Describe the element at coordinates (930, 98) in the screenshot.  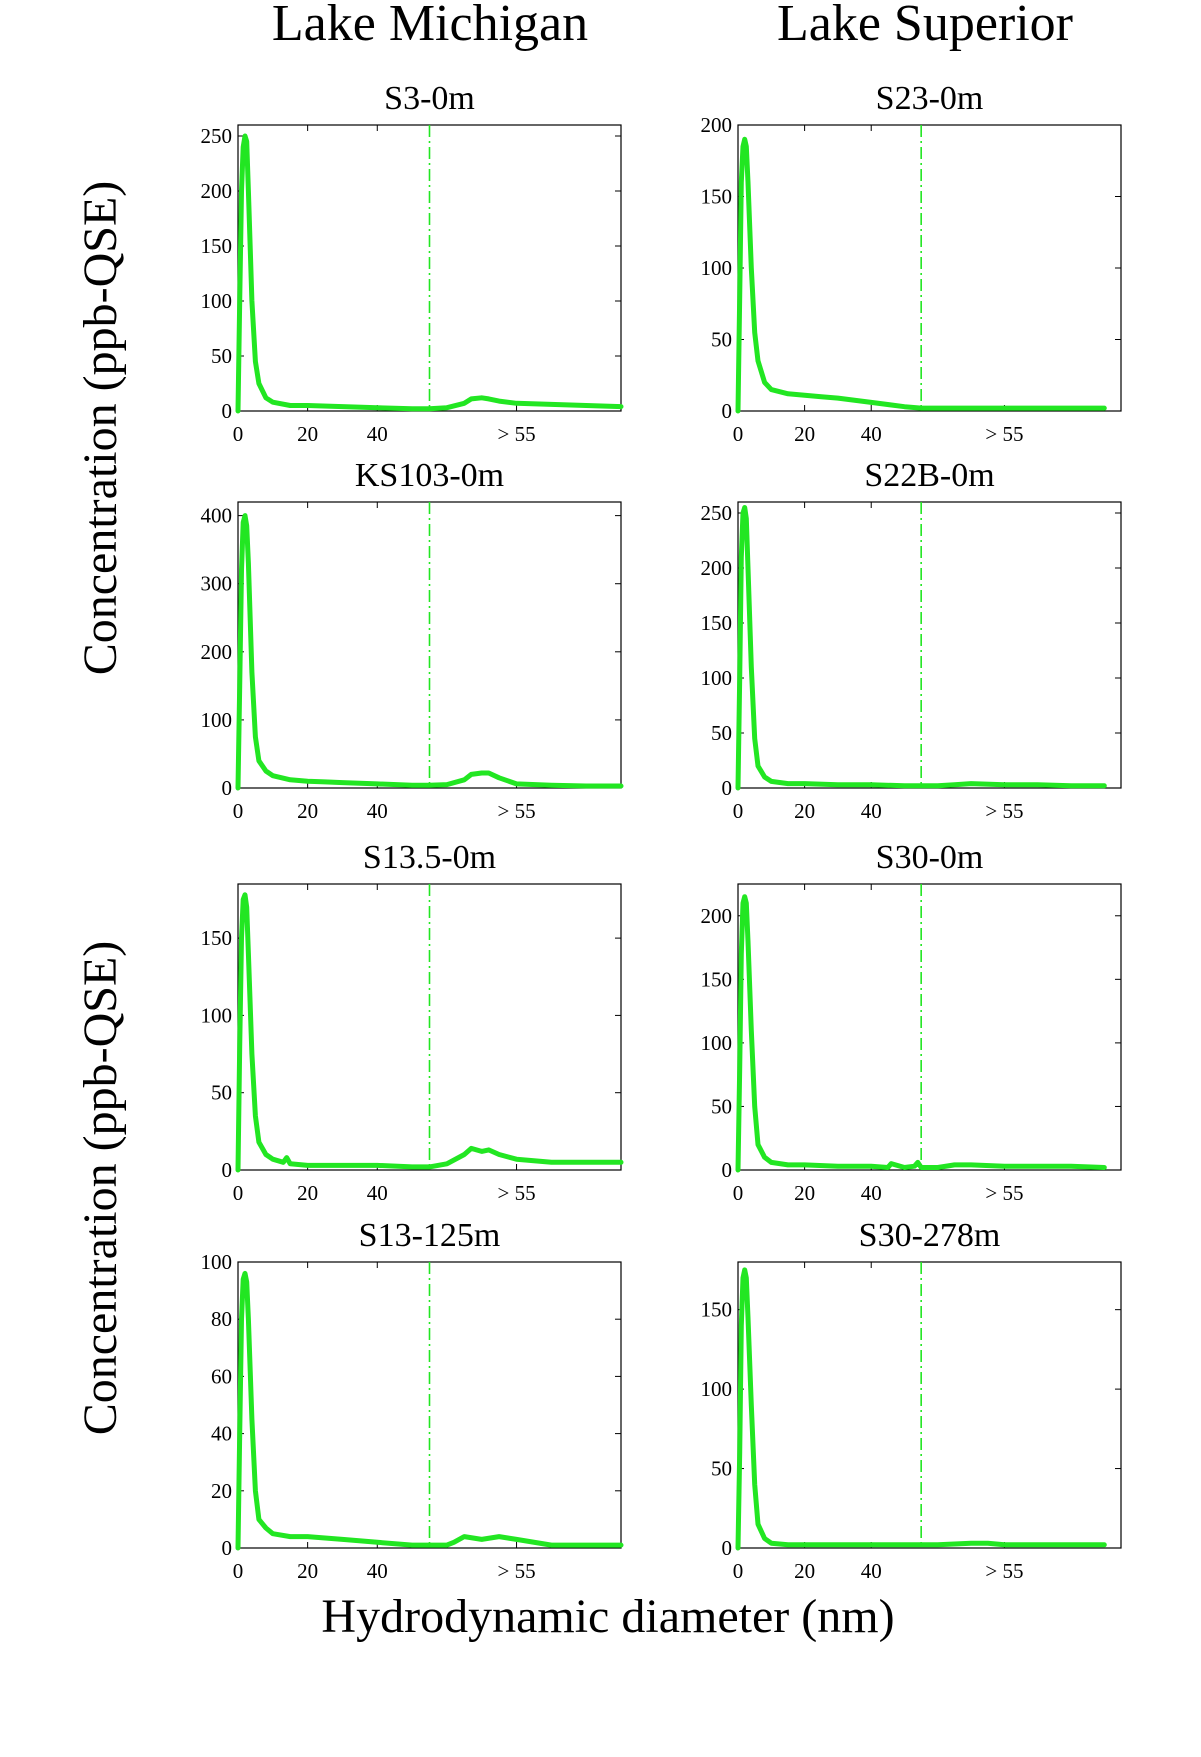
I see `panel-title: S23-0m` at that location.